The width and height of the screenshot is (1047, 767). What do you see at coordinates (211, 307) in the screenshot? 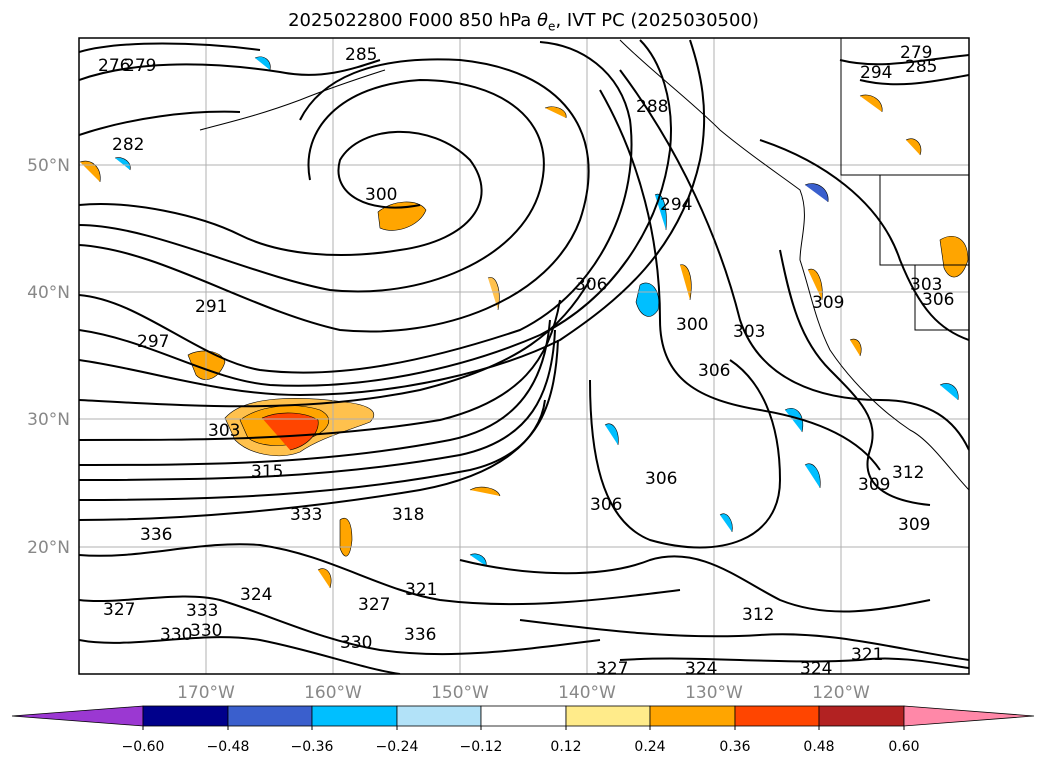
I see `contour-label: 291` at bounding box center [211, 307].